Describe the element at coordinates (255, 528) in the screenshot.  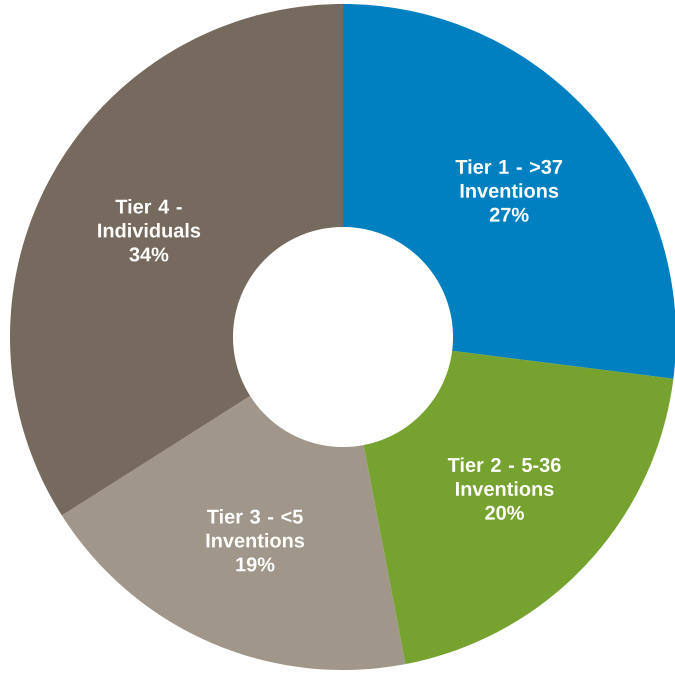
I see `slice-label: Tier 3 - <5 Inventions` at that location.